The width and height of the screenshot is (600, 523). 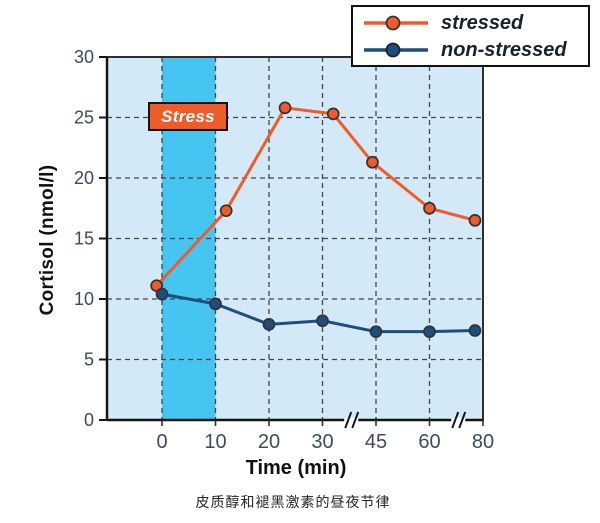 What do you see at coordinates (269, 442) in the screenshot?
I see `x-tick-label: 20` at bounding box center [269, 442].